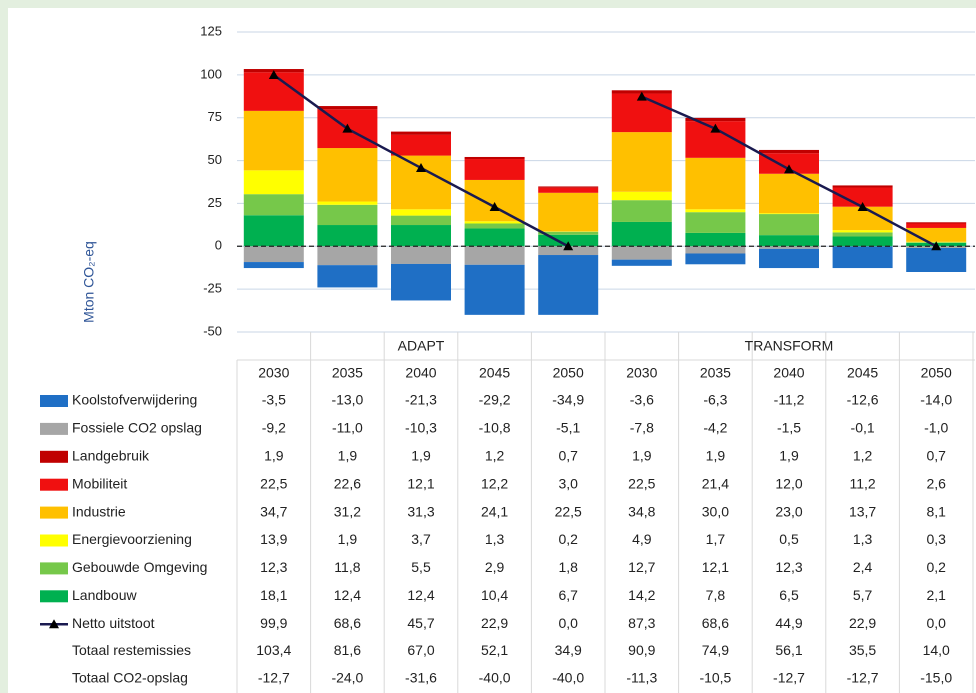 The width and height of the screenshot is (976, 693). I want to click on cell: 2,6, so click(936, 483).